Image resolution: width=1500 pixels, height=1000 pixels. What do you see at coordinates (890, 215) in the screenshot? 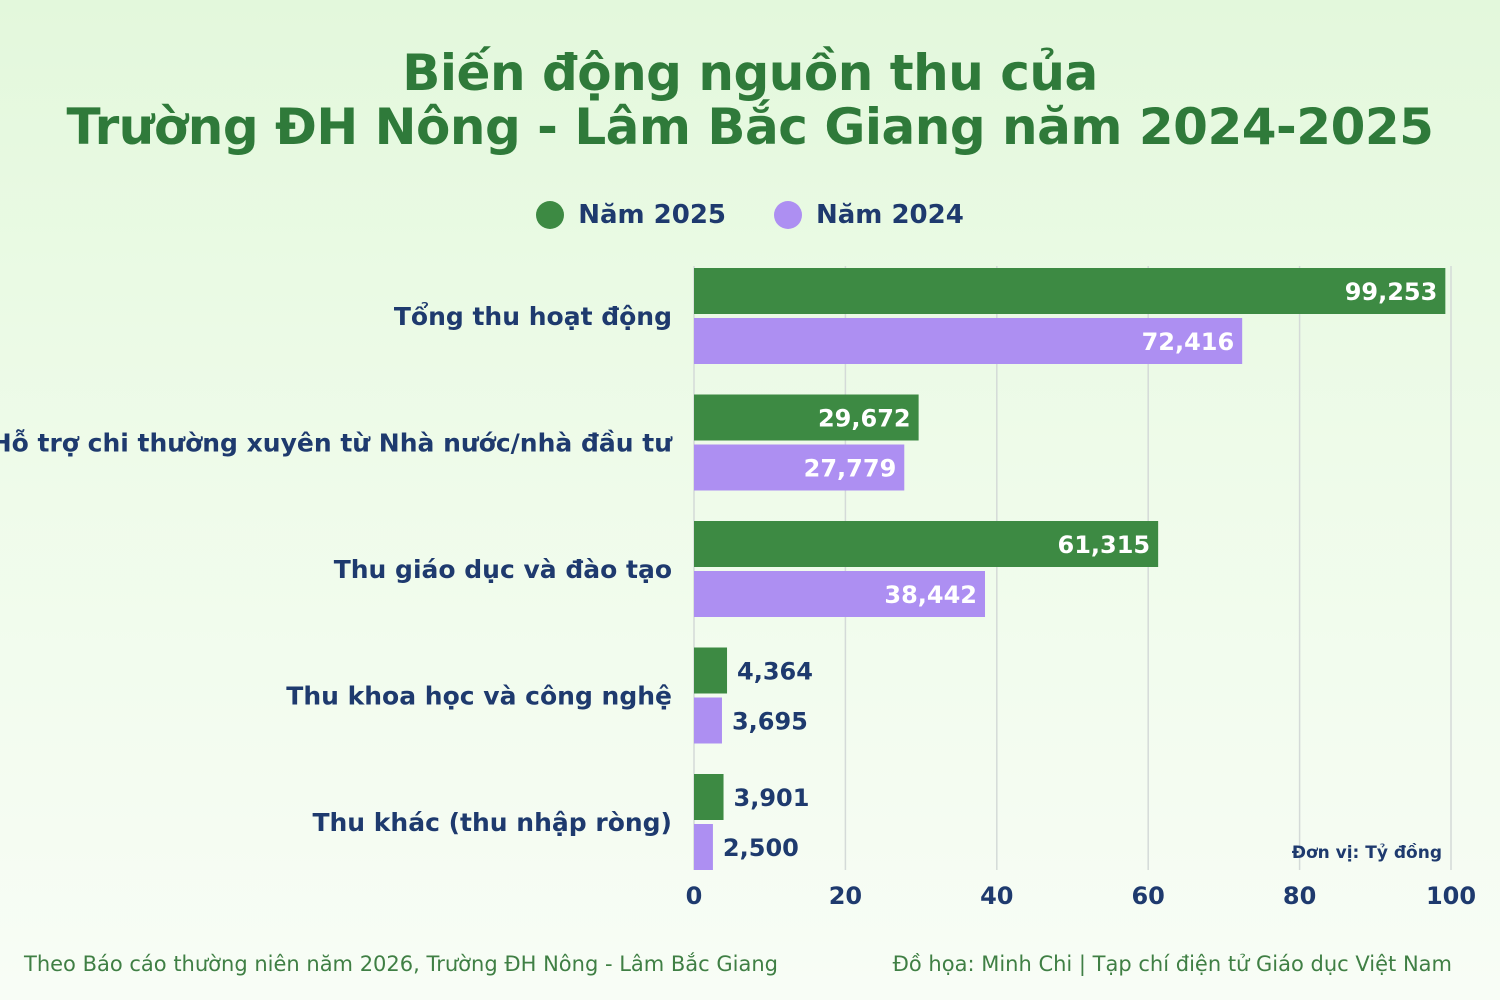
I see `legend-label-2024: Năm 2024` at bounding box center [890, 215].